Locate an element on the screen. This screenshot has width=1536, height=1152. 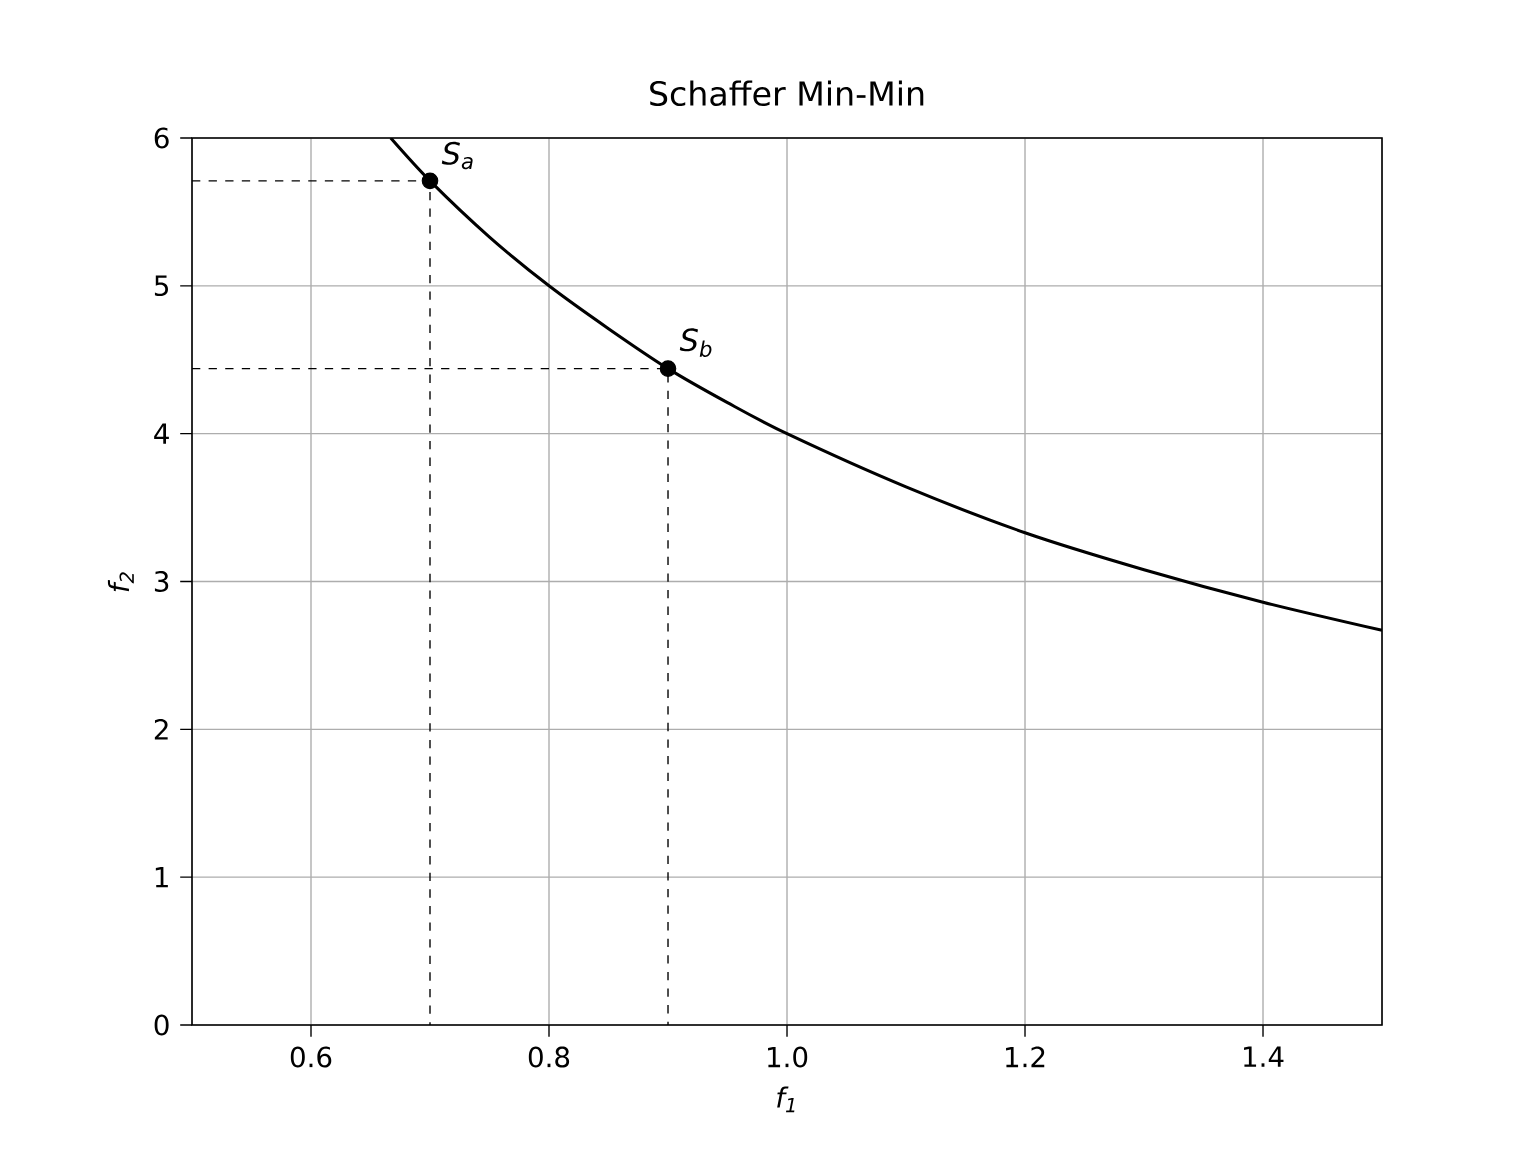
x-tick-label: 1.0 is located at coordinates (788, 1057).